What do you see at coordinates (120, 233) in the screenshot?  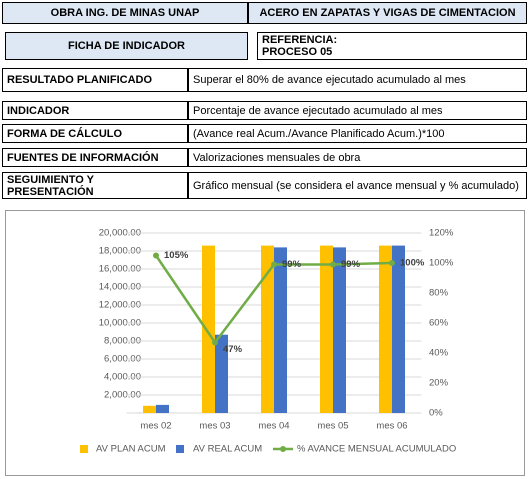 I see `y-tick-label: 20,000.00` at bounding box center [120, 233].